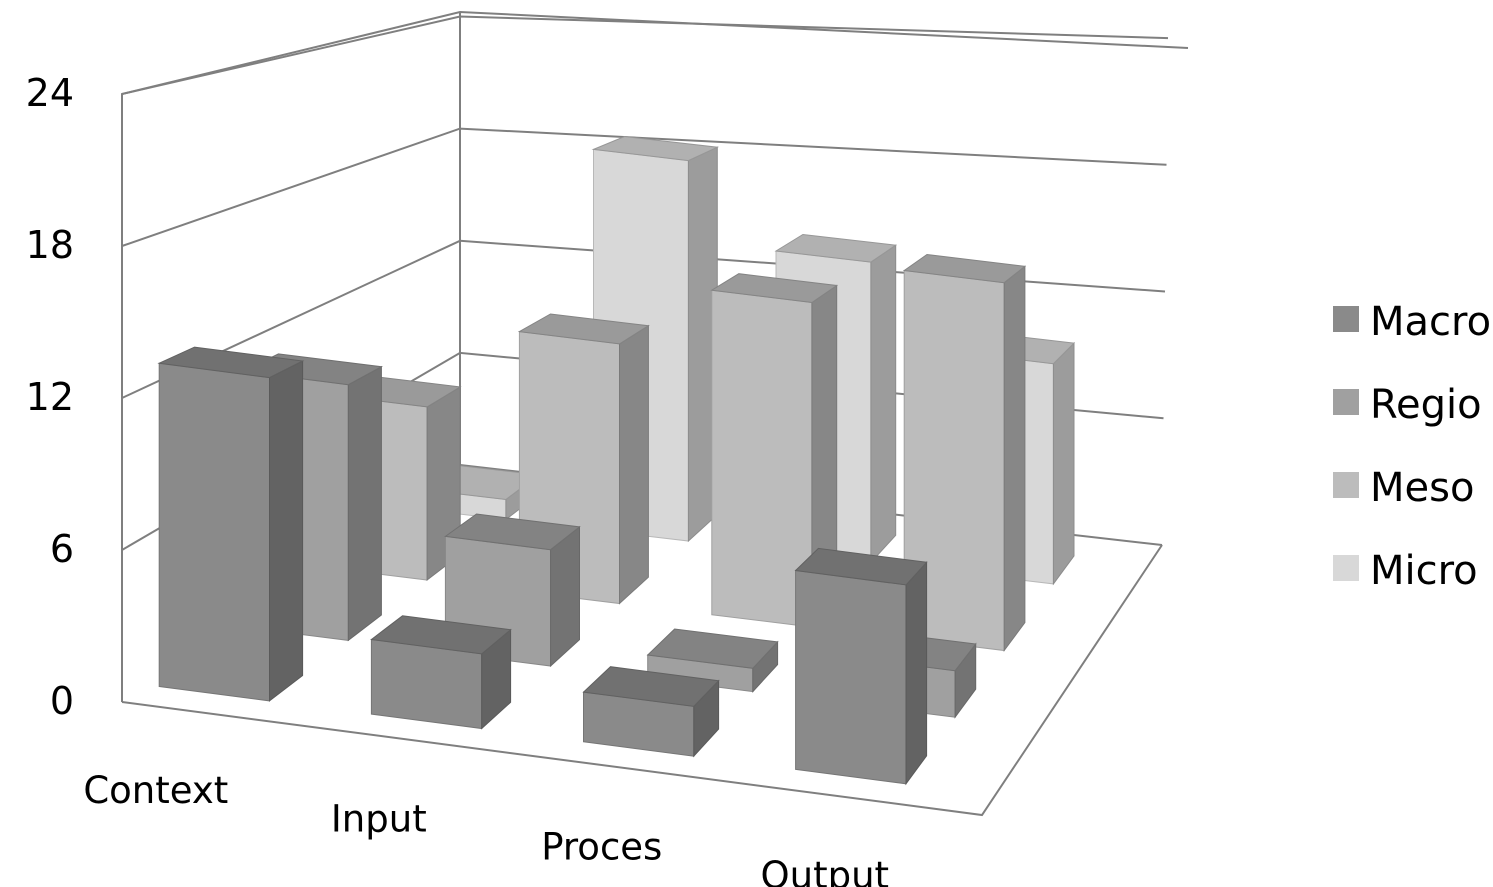 The image size is (1493, 887). I want to click on y-tick-label: 6, so click(62, 549).